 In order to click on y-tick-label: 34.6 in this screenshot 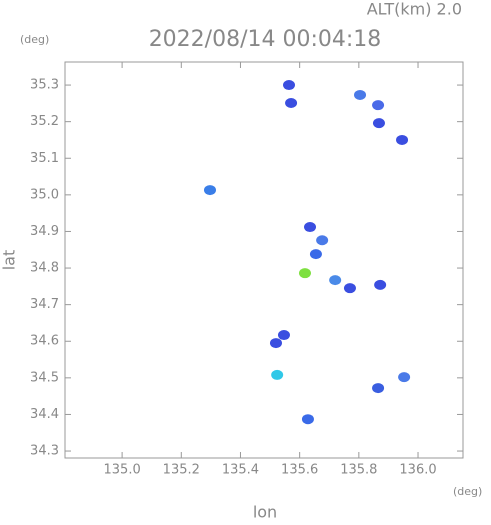, I will do `click(44, 341)`.